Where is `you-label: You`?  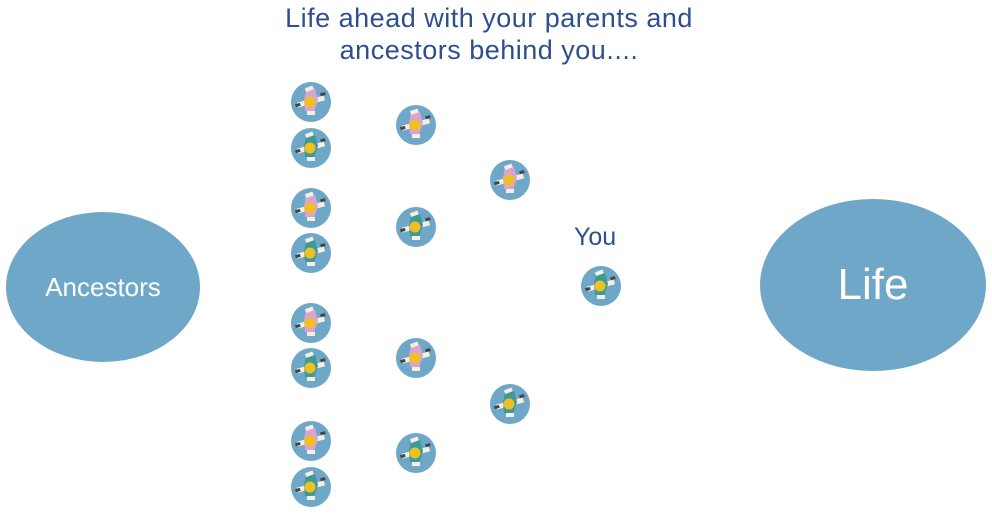 you-label: You is located at coordinates (595, 237).